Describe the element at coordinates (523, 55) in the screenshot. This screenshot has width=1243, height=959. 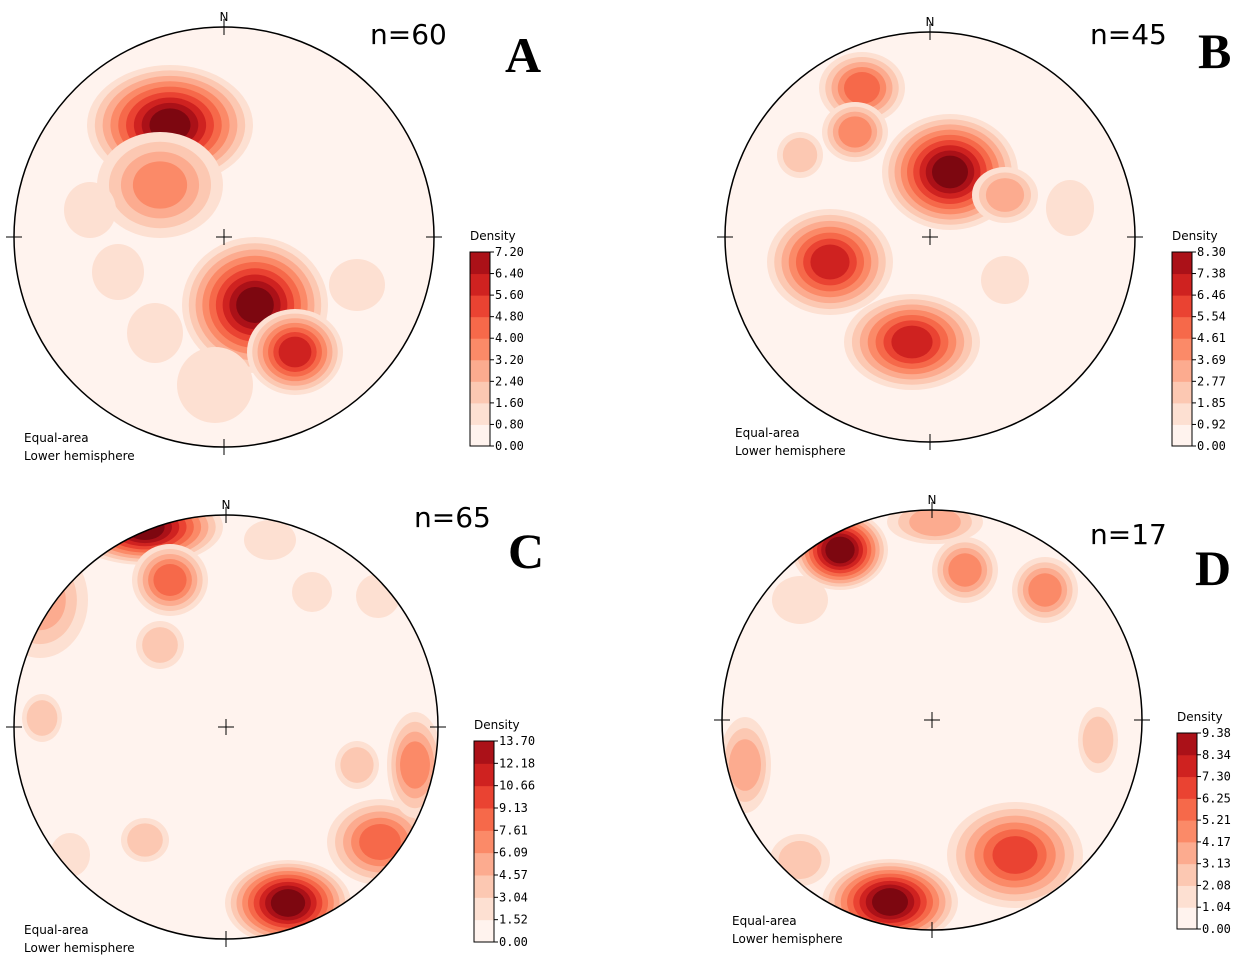
I see `panel-letter: A` at that location.